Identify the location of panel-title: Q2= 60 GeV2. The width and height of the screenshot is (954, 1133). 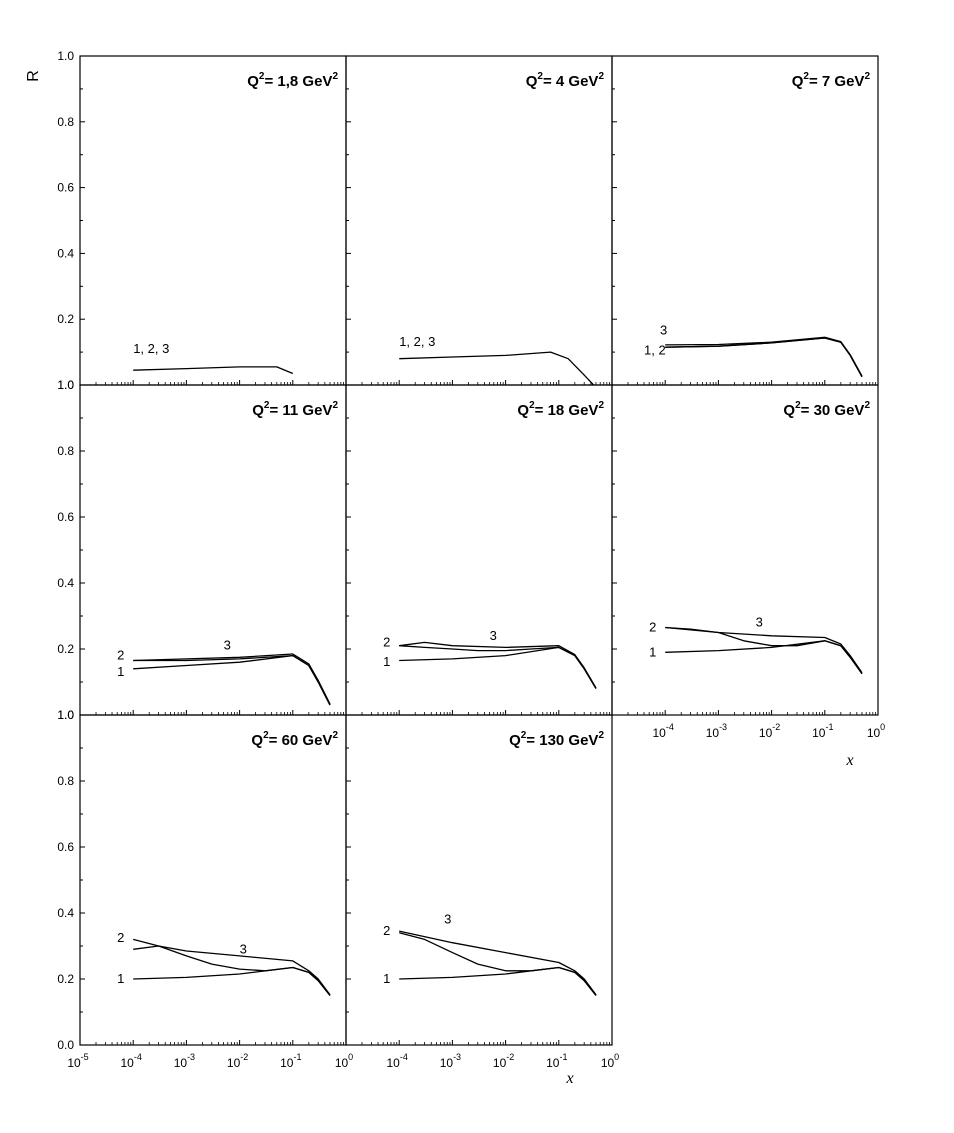
(294, 739).